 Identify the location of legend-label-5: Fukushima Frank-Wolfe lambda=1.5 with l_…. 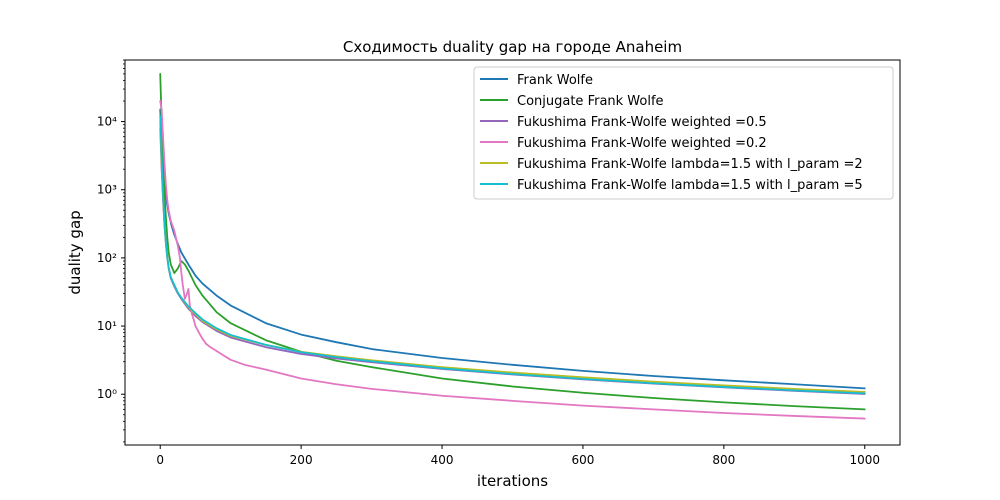
(690, 164).